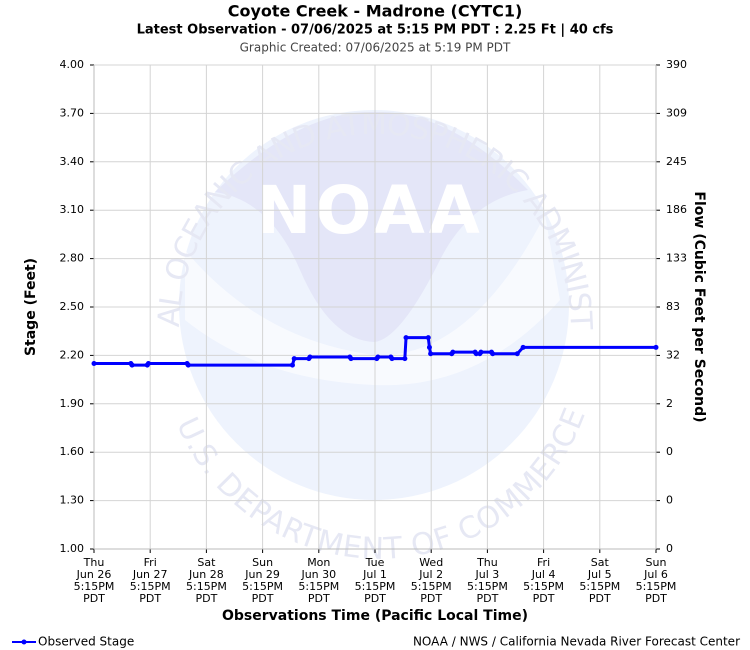 This screenshot has width=750, height=650. Describe the element at coordinates (374, 574) in the screenshot. I see `x-tick-label: Jul 1` at that location.